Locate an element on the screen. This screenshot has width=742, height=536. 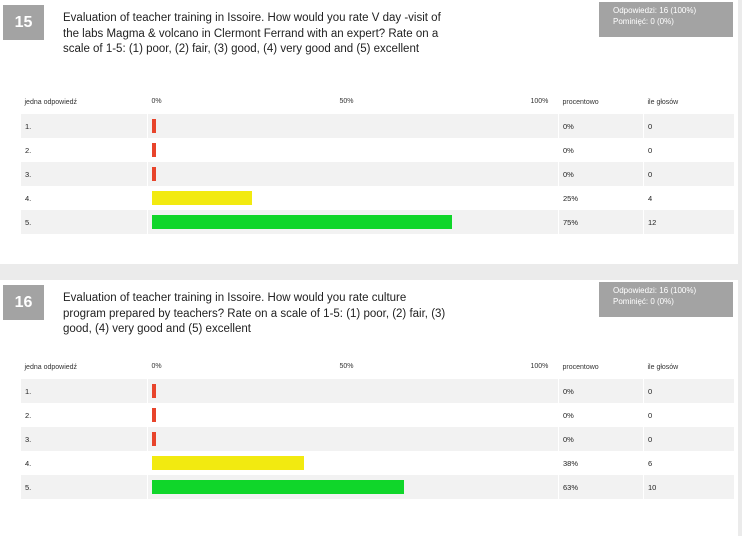
question-number: 15 is located at coordinates (23, 22).